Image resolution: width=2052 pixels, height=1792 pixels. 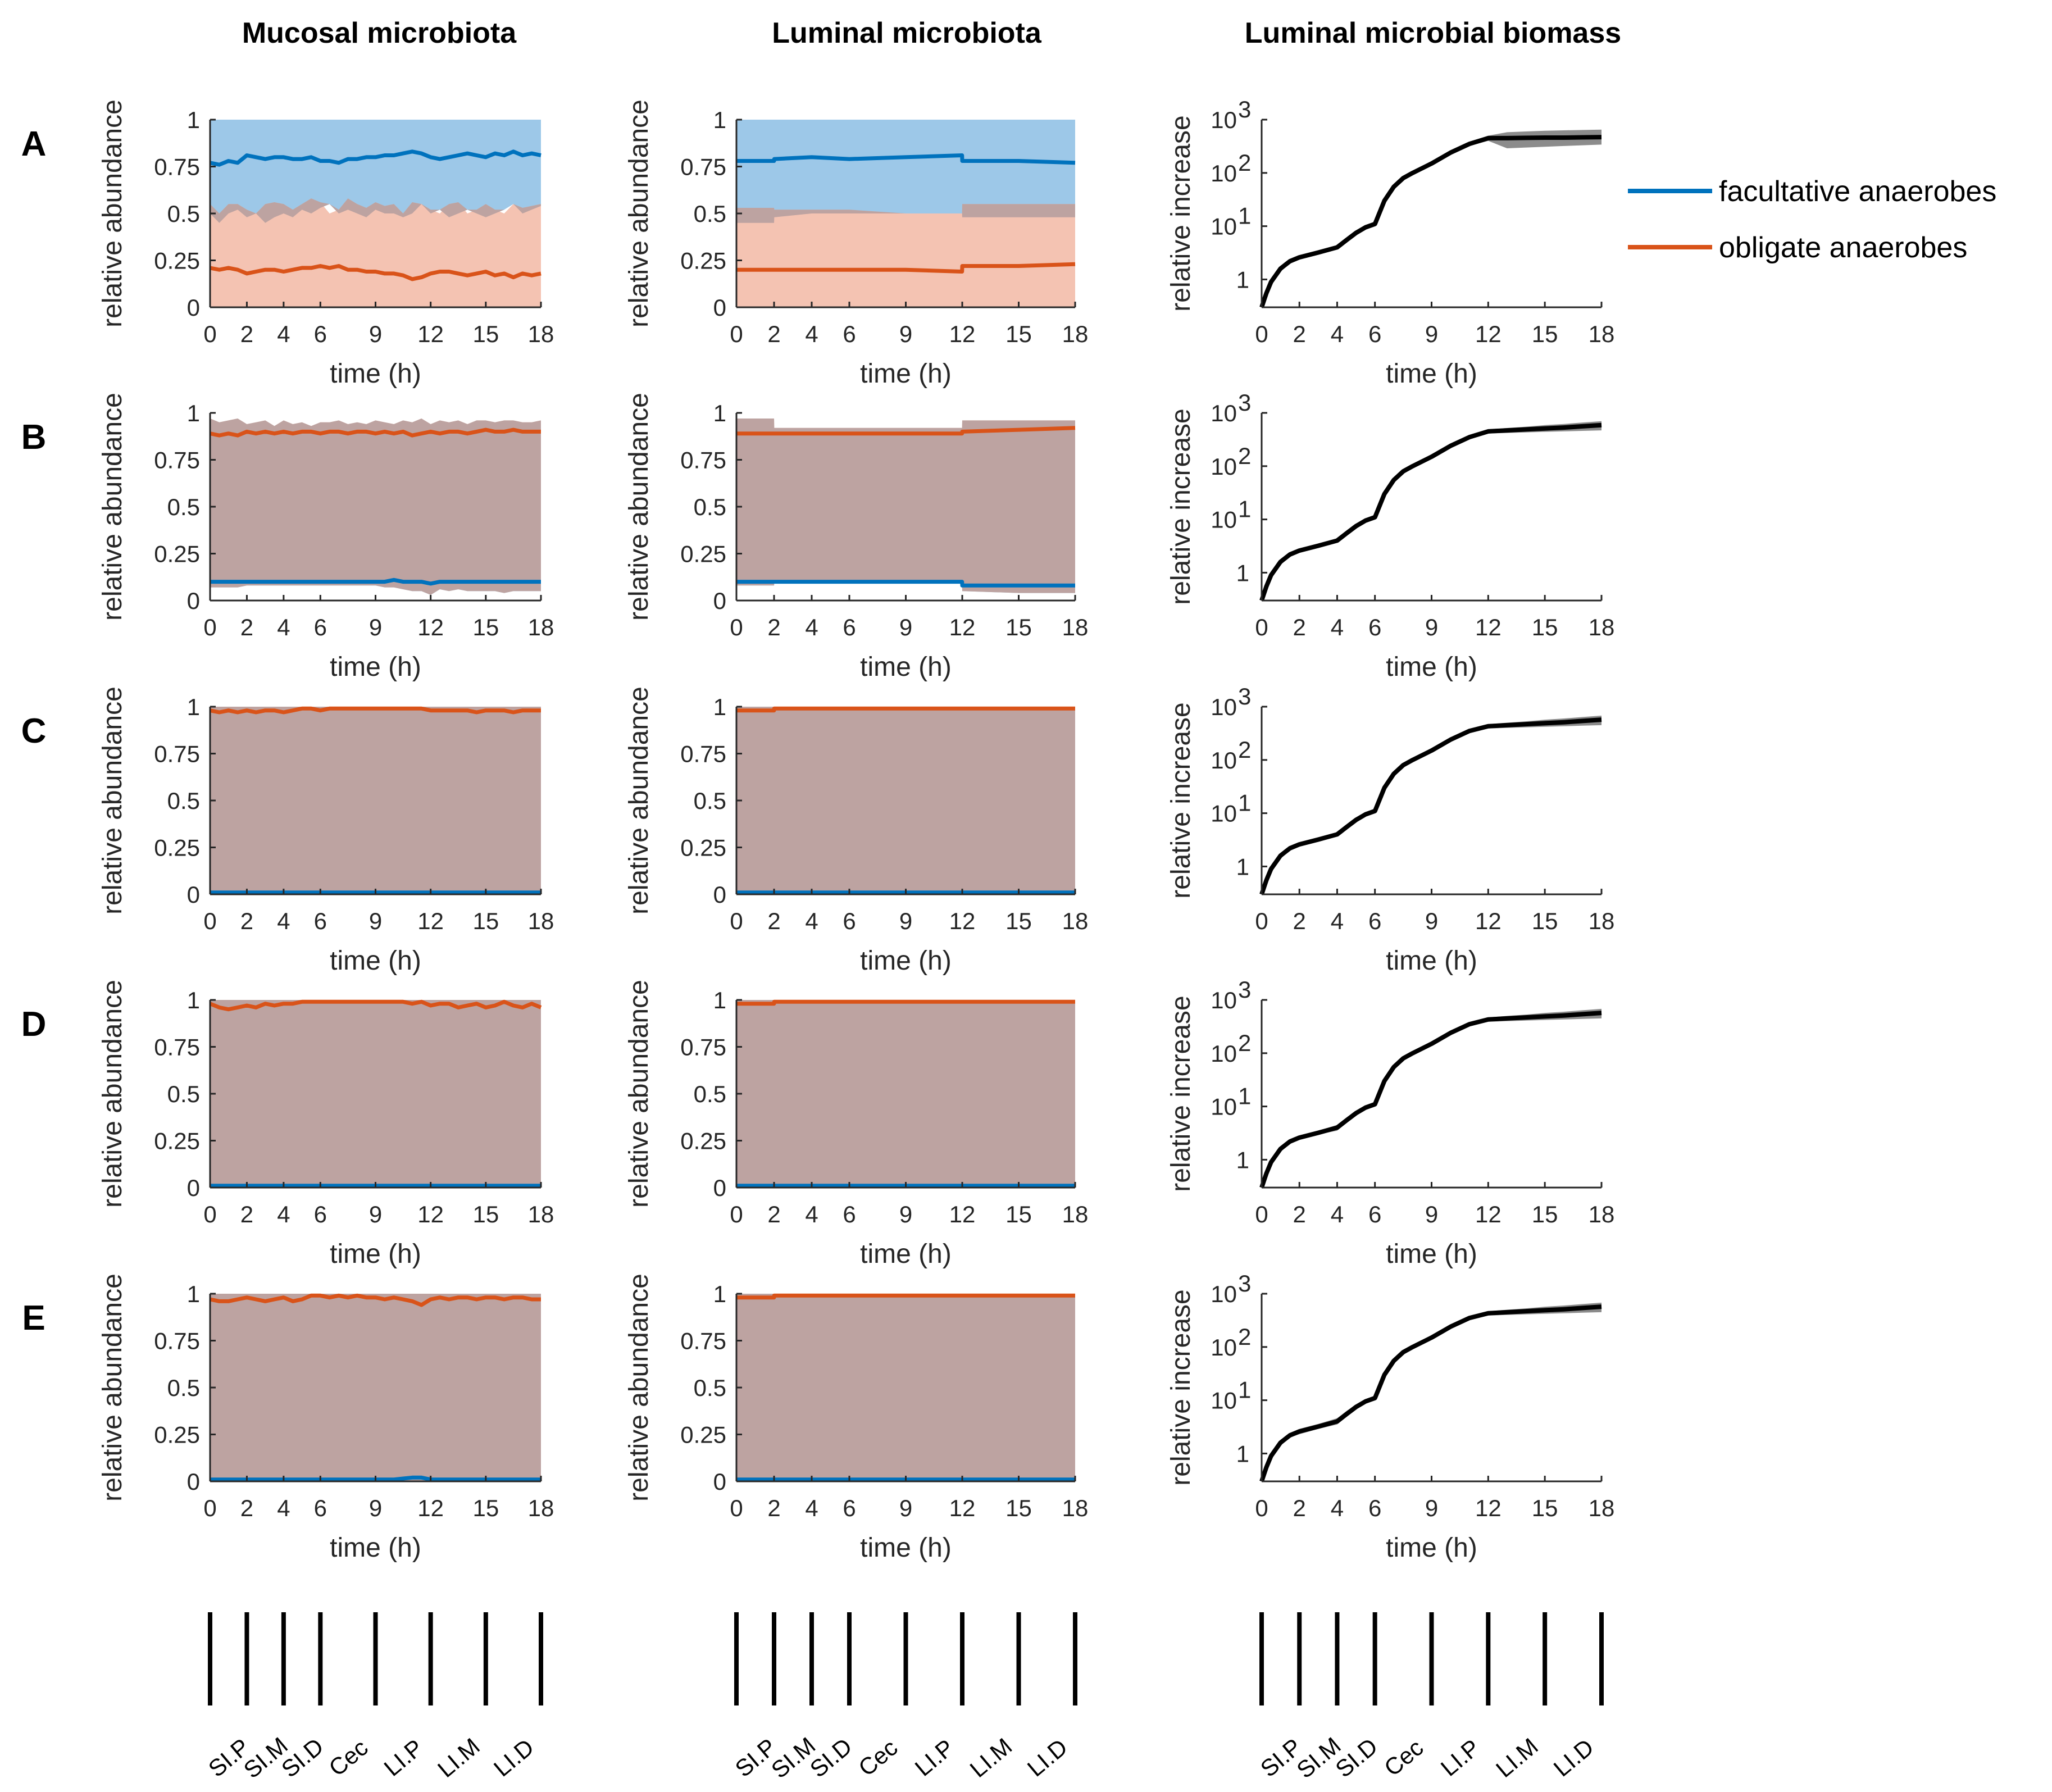 I want to click on legend-label-obligate: obligate anaerobes, so click(x=1843, y=247).